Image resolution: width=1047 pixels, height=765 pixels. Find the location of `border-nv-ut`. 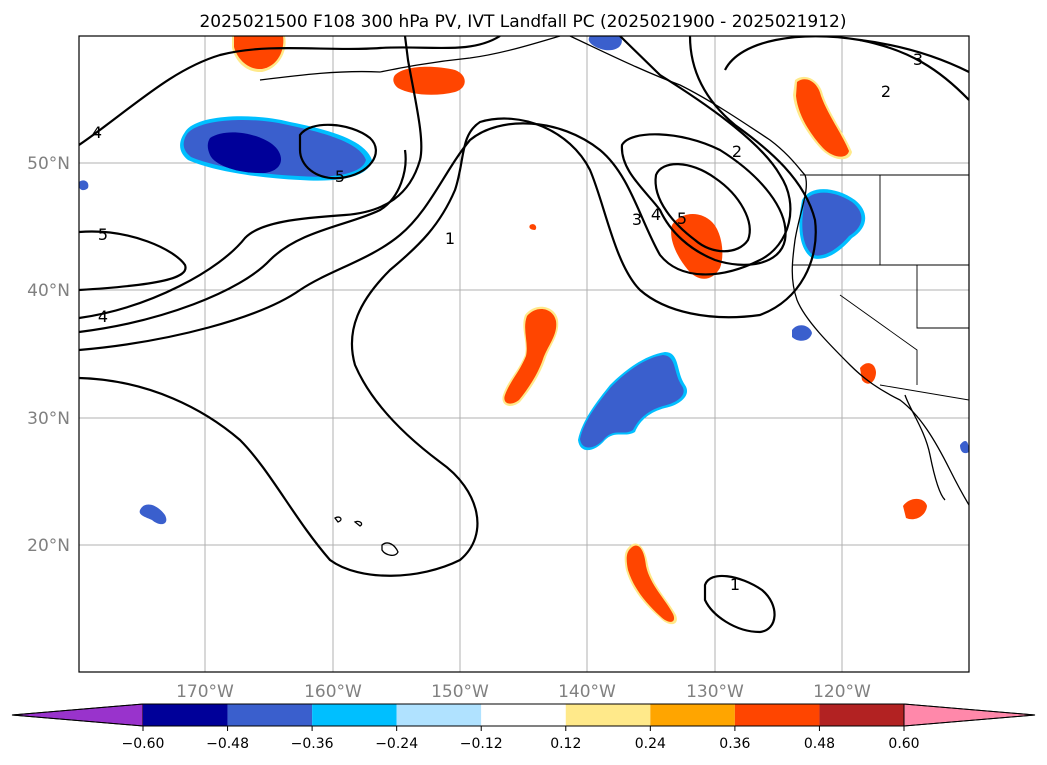

border-nv-ut is located at coordinates (942, 297).